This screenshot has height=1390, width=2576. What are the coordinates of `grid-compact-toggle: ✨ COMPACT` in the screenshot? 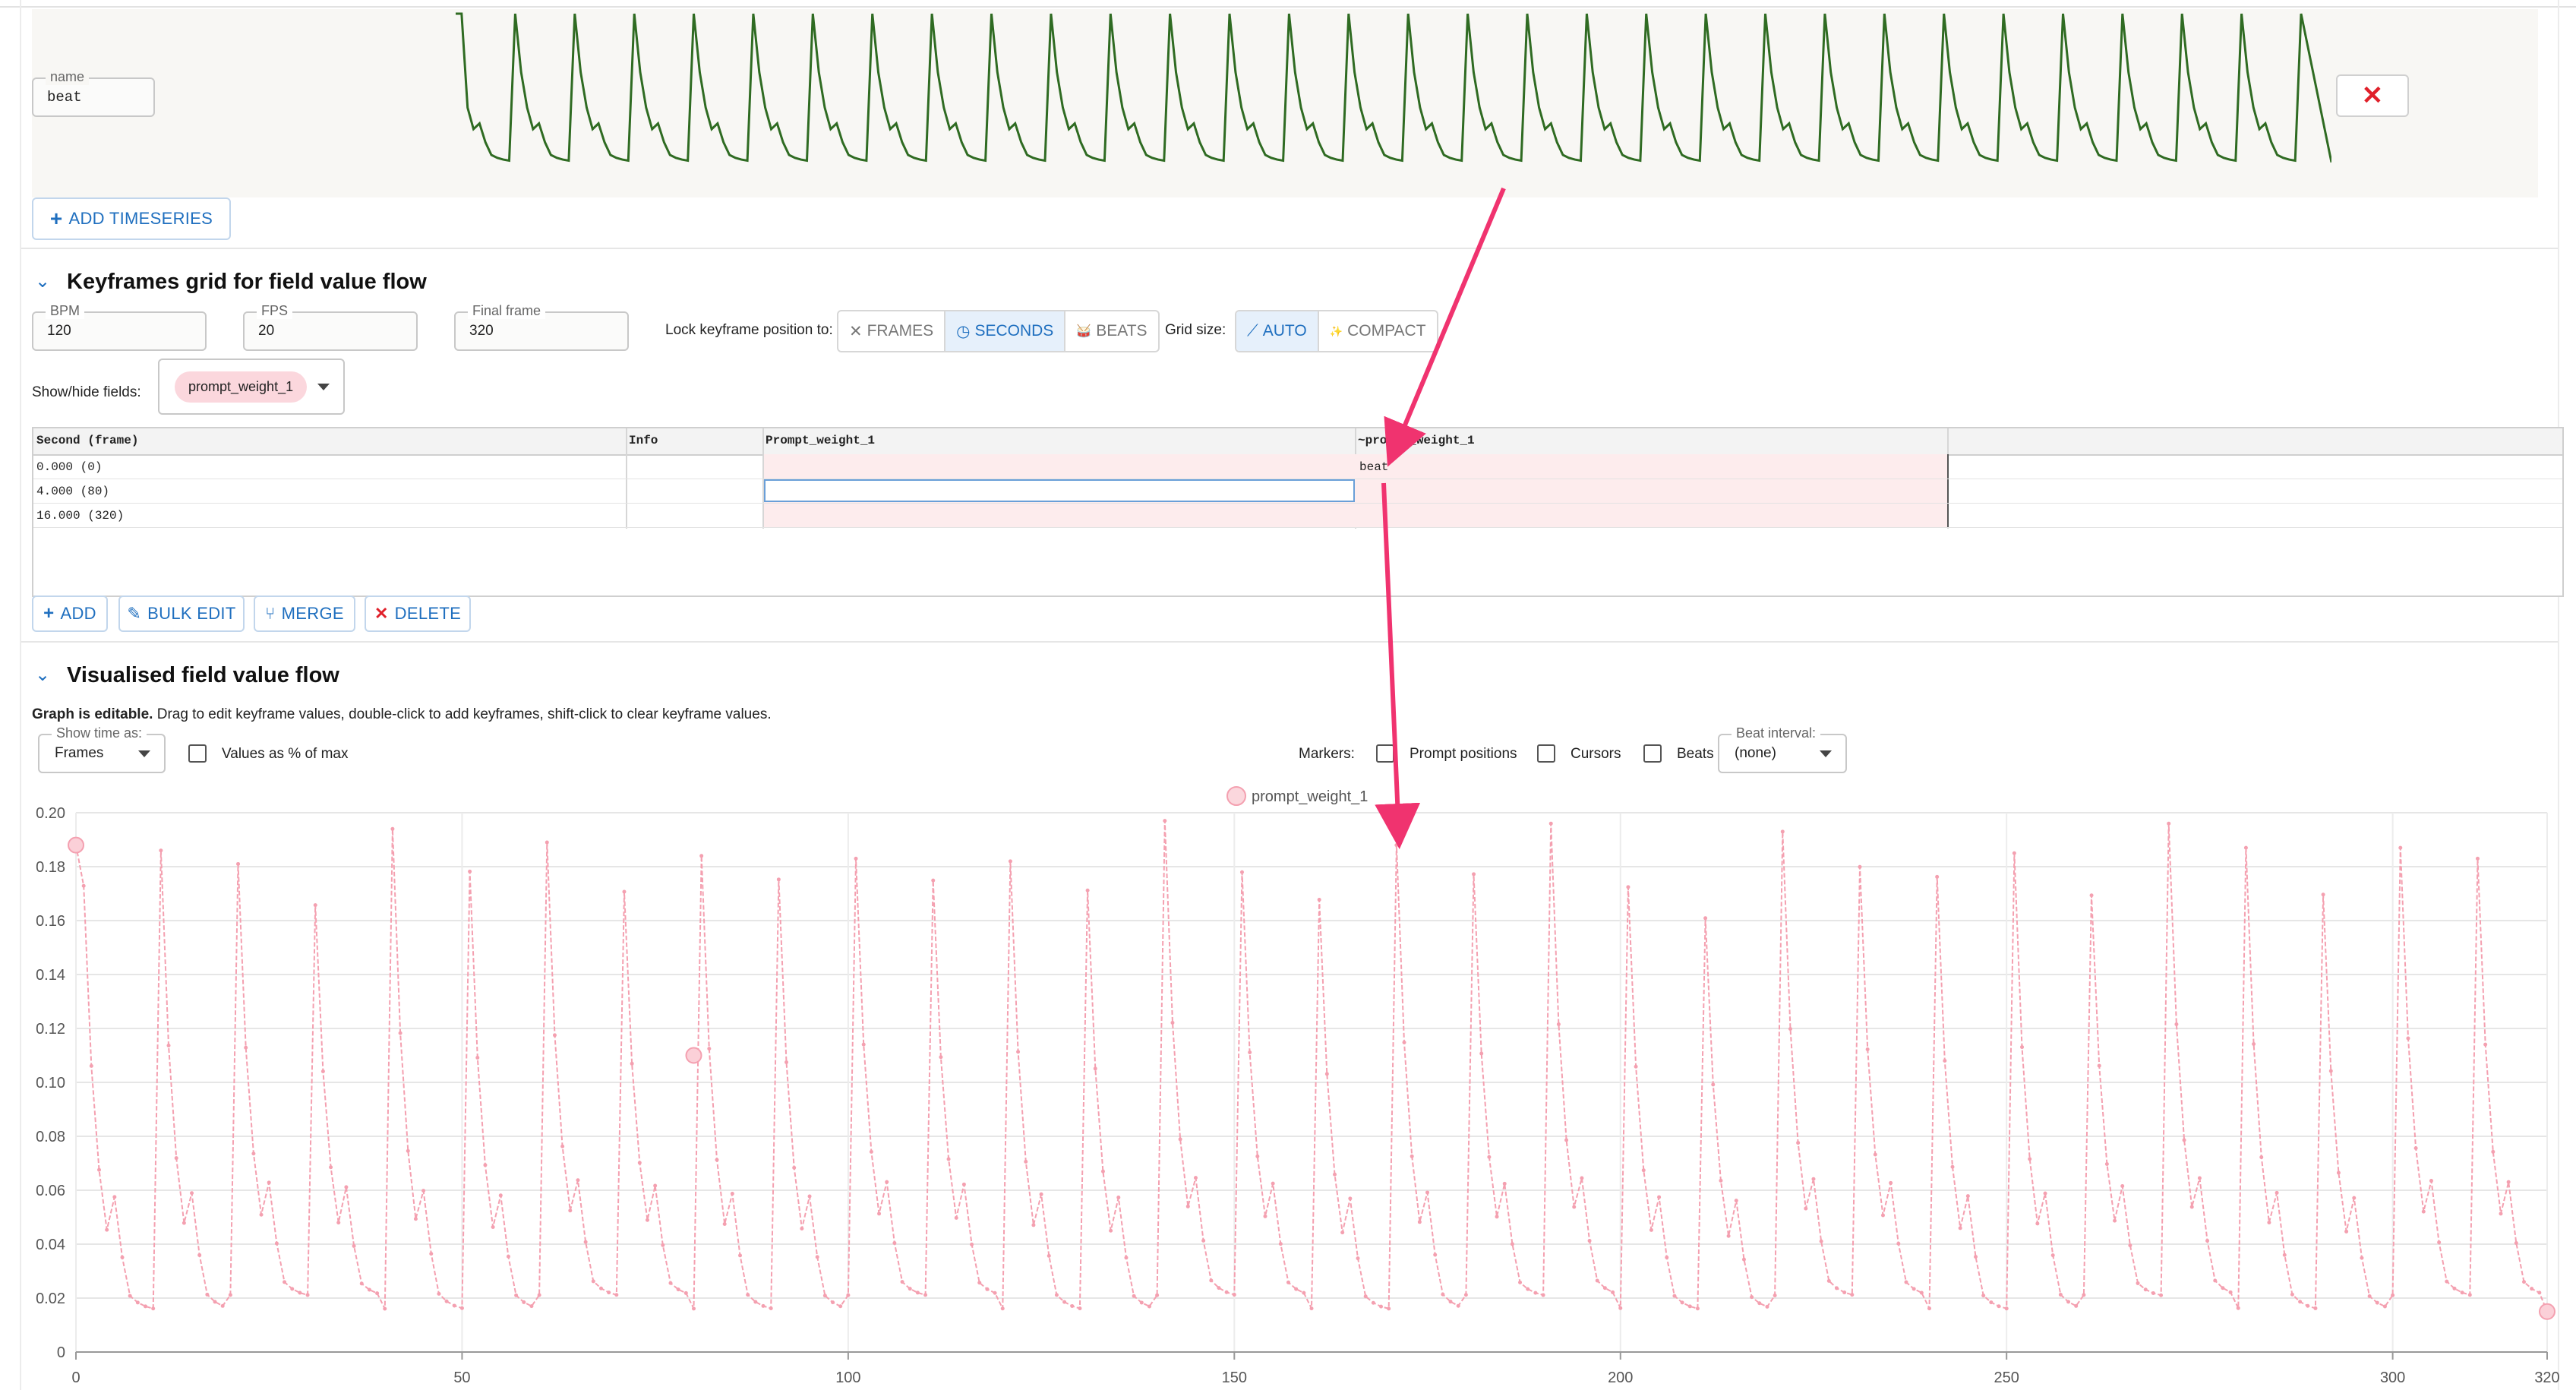 It's located at (1377, 331).